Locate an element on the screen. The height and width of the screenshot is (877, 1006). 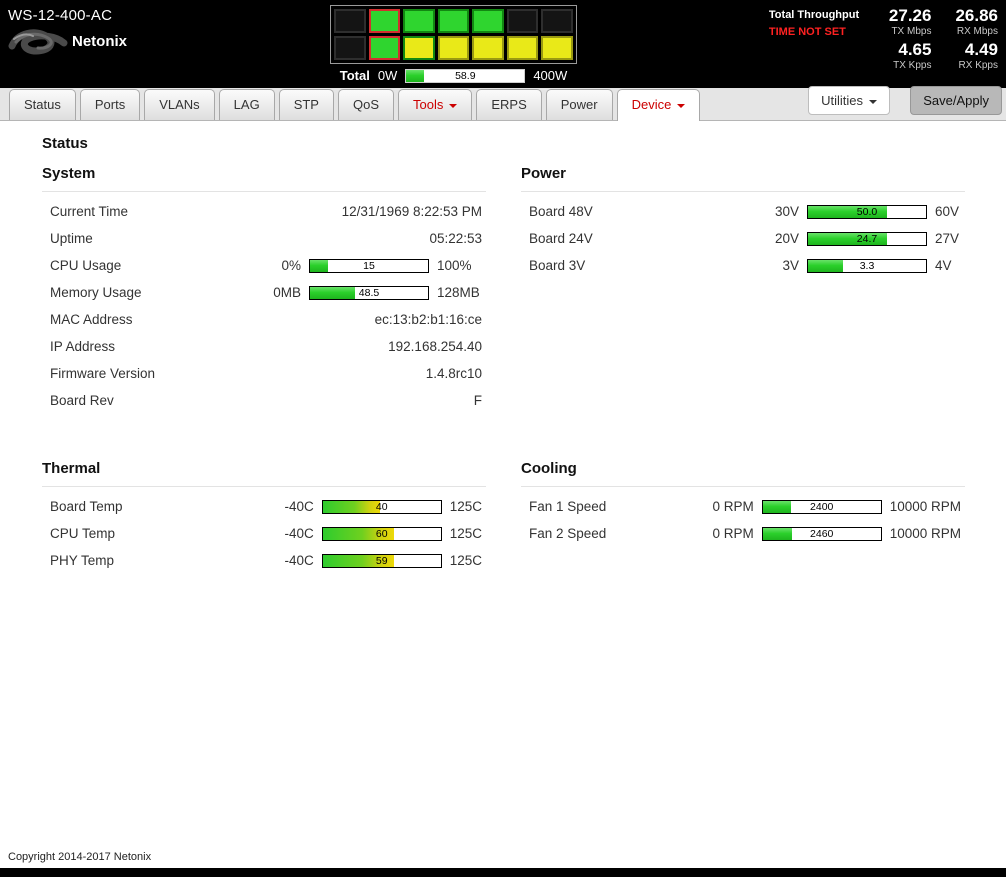
row-value: ec:13:b2:b1:16:ce is located at coordinates (428, 319).